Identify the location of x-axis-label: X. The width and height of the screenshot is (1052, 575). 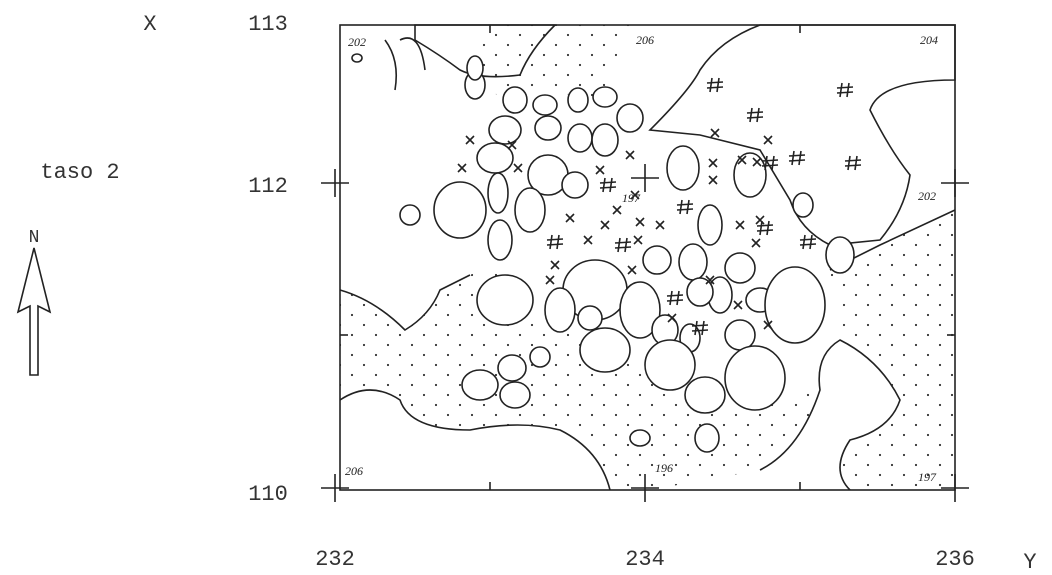
(149, 24).